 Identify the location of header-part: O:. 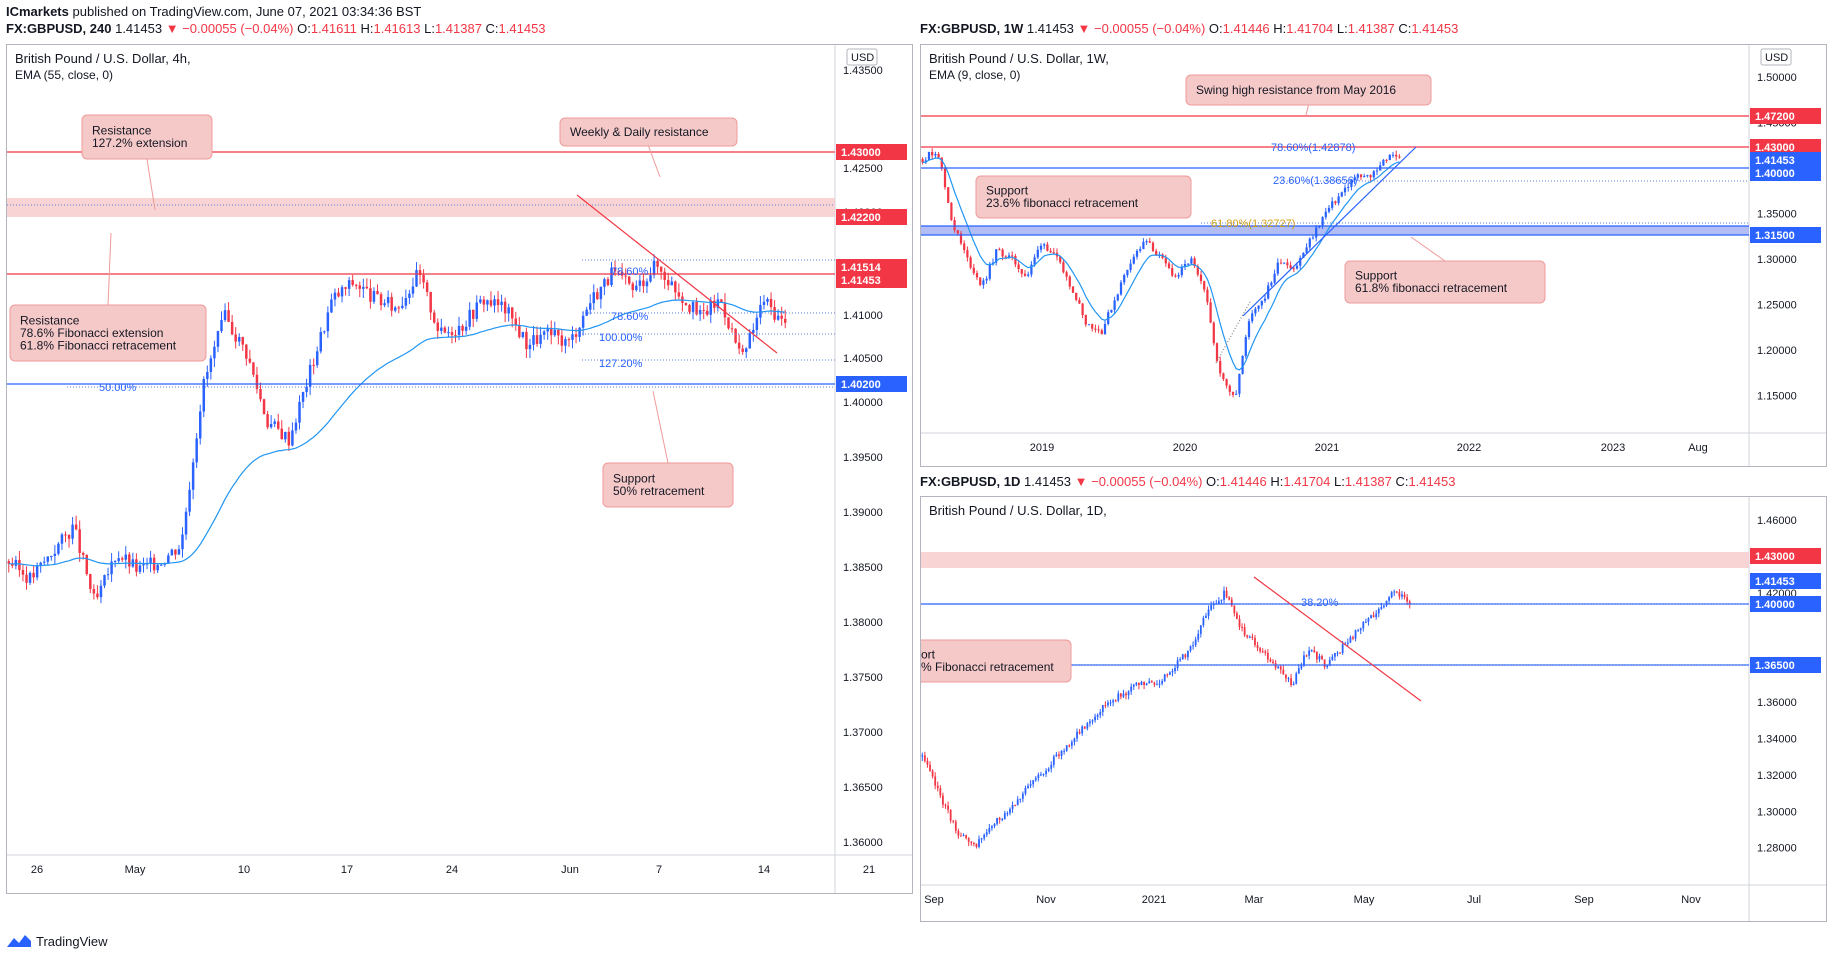
(304, 28).